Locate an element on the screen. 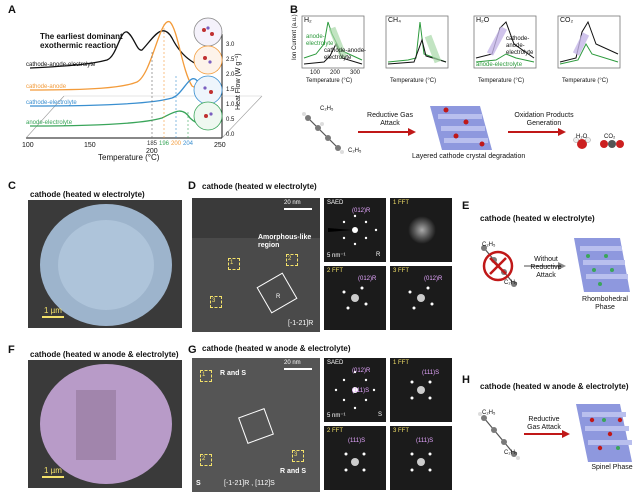 This screenshot has width=640, height=496. d-fft-2: 2 FFT (012)R is located at coordinates (355, 298).